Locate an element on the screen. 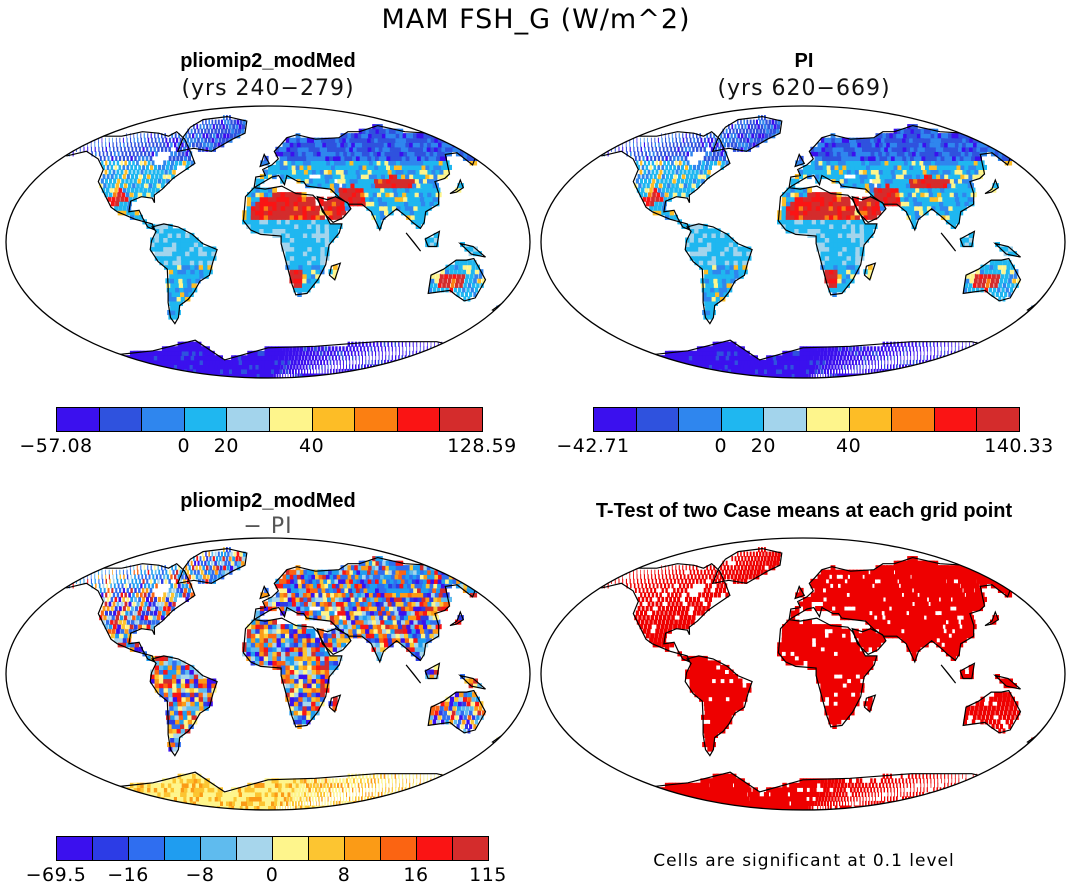 This screenshot has width=1072, height=886. colorbar-tick-label: 128.59 is located at coordinates (481, 446).